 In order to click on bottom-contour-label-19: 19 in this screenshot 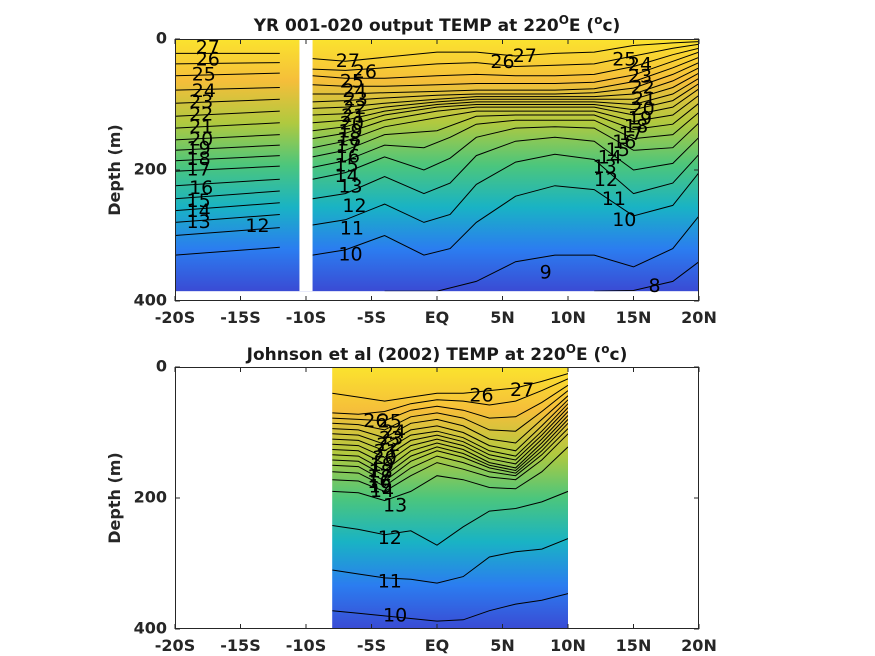, I will do `click(382, 465)`.